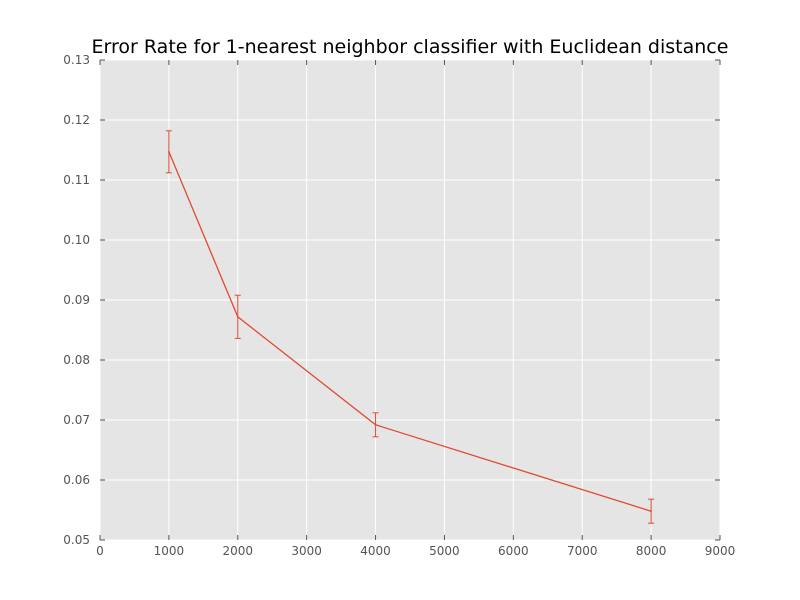  I want to click on y-tick-label: 0.06, so click(76, 480).